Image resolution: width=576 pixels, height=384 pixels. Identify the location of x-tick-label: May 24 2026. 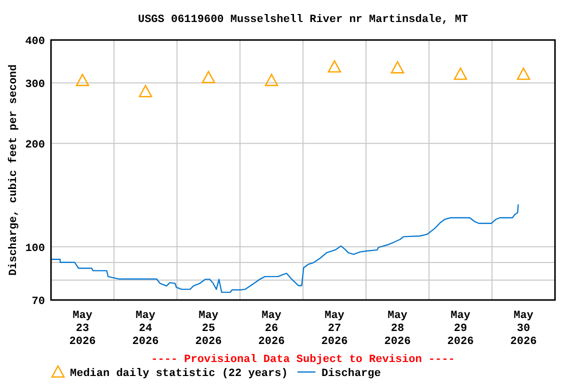
(145, 329).